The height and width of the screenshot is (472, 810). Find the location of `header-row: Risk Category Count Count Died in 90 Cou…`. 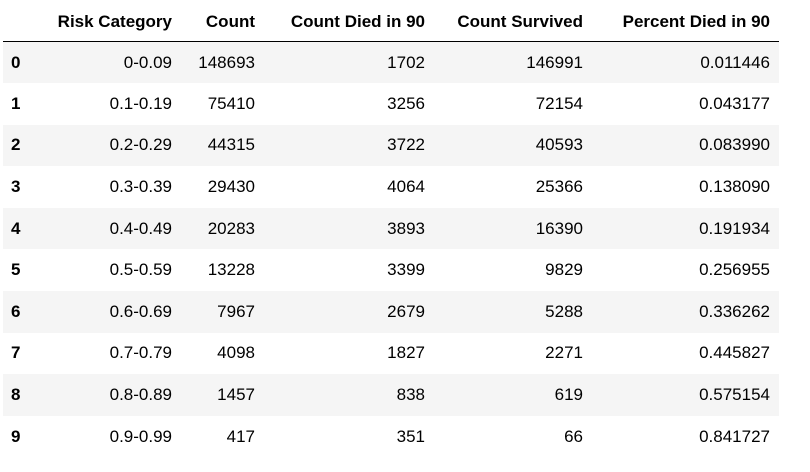

header-row: Risk Category Count Count Died in 90 Cou… is located at coordinates (391, 22).